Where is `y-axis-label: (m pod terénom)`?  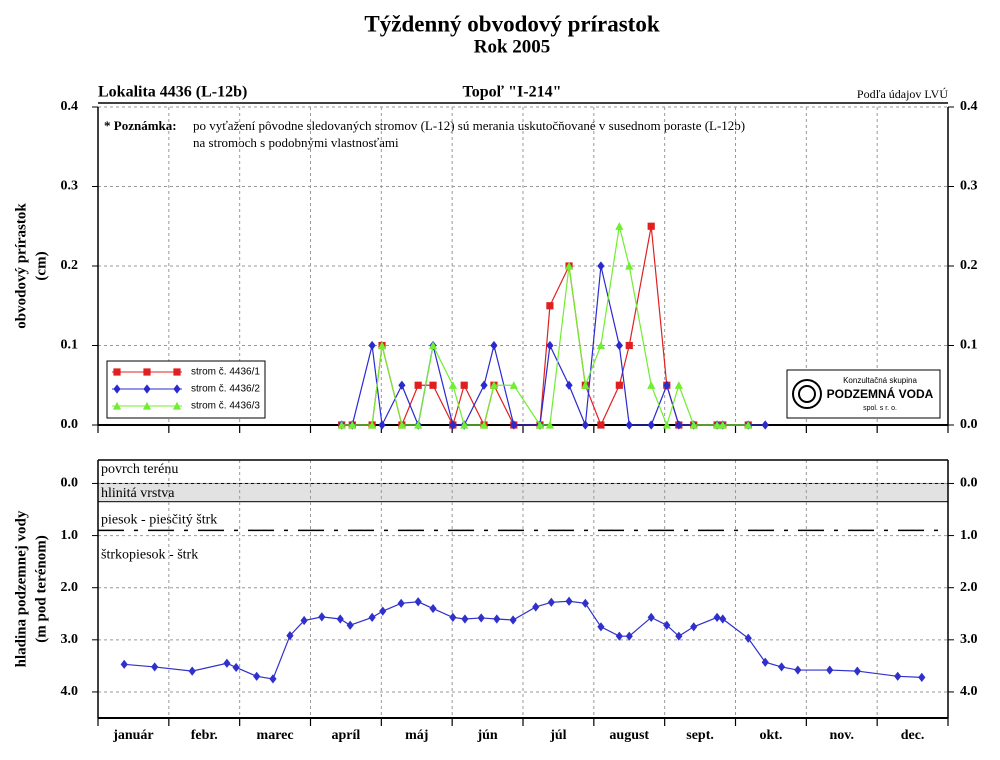 y-axis-label: (m pod terénom) is located at coordinates (41, 588).